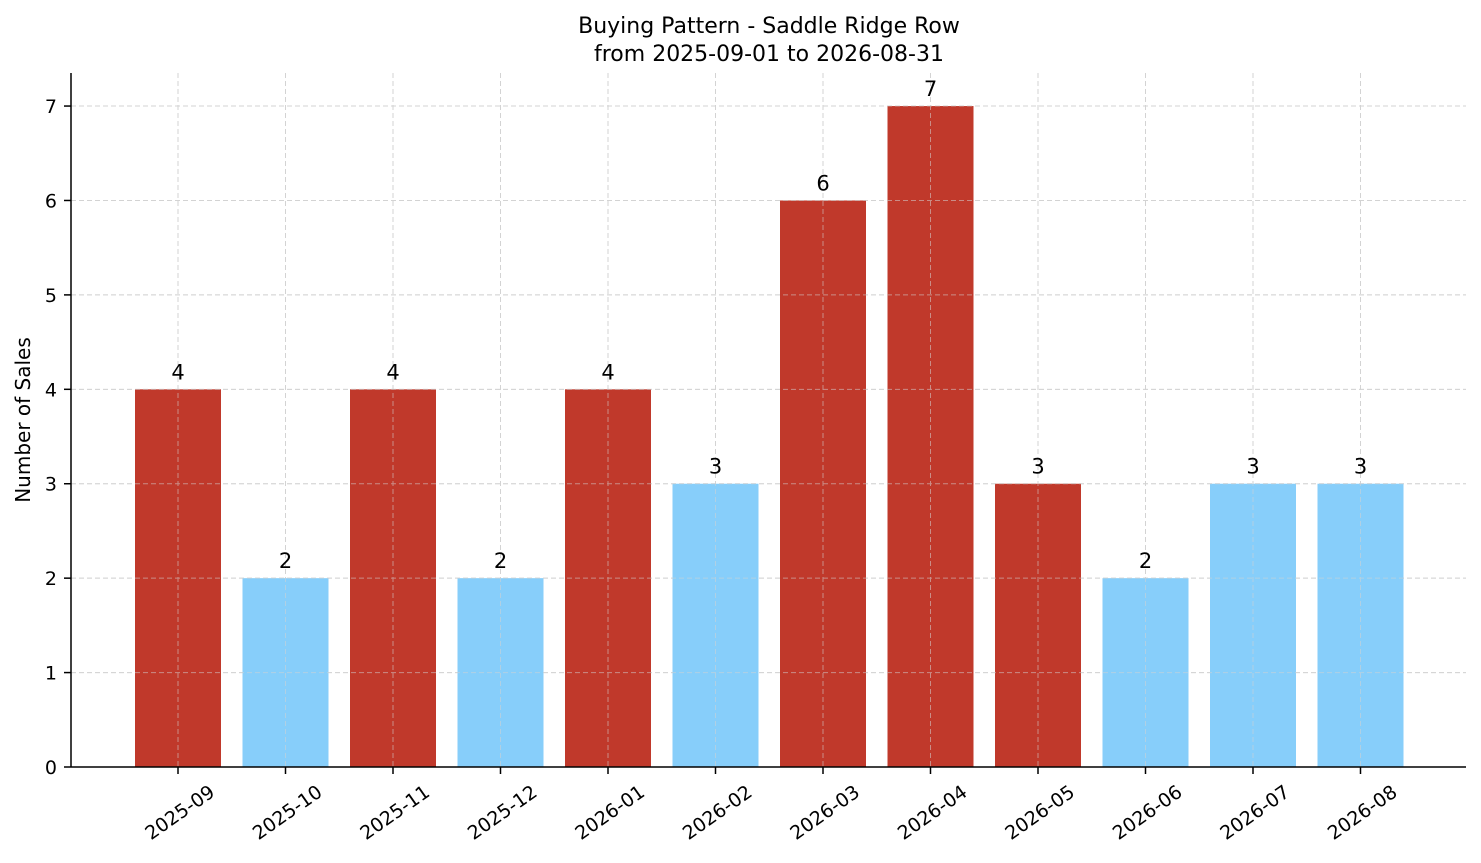 This screenshot has height=863, width=1481. Describe the element at coordinates (51, 579) in the screenshot. I see `y-tick-label: 2` at that location.